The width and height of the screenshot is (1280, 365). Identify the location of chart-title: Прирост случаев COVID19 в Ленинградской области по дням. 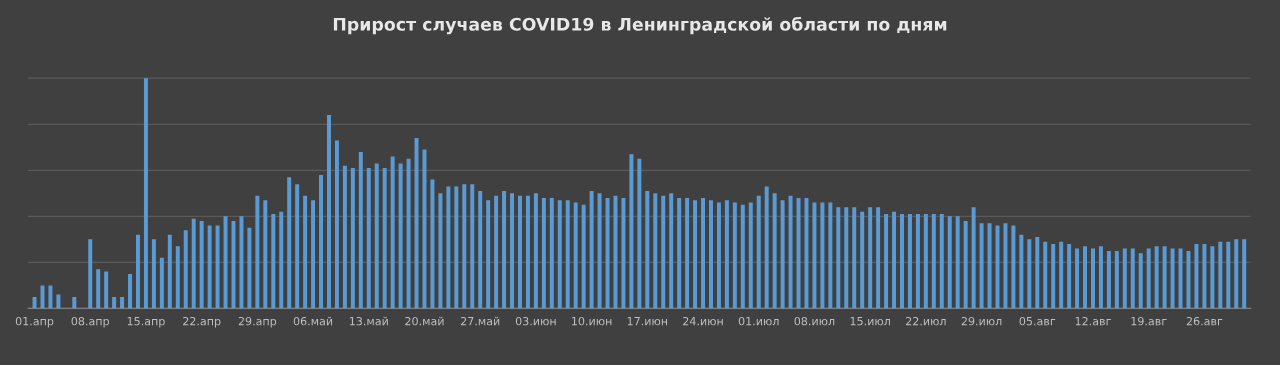
(640, 25).